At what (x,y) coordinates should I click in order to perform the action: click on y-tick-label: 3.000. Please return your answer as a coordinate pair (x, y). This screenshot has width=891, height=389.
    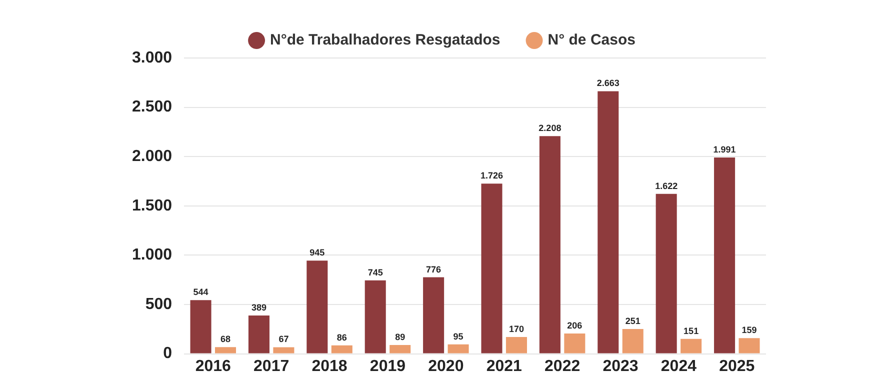
    Looking at the image, I should click on (152, 57).